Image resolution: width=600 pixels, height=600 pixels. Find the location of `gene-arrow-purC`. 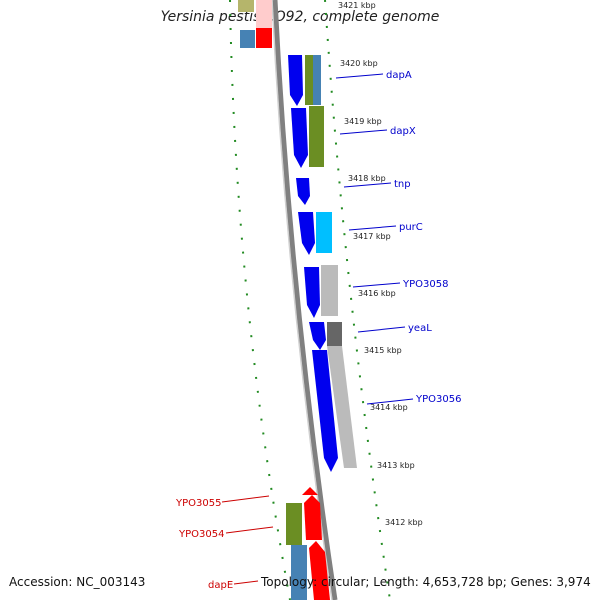

gene-arrow-purC is located at coordinates (306, 233).